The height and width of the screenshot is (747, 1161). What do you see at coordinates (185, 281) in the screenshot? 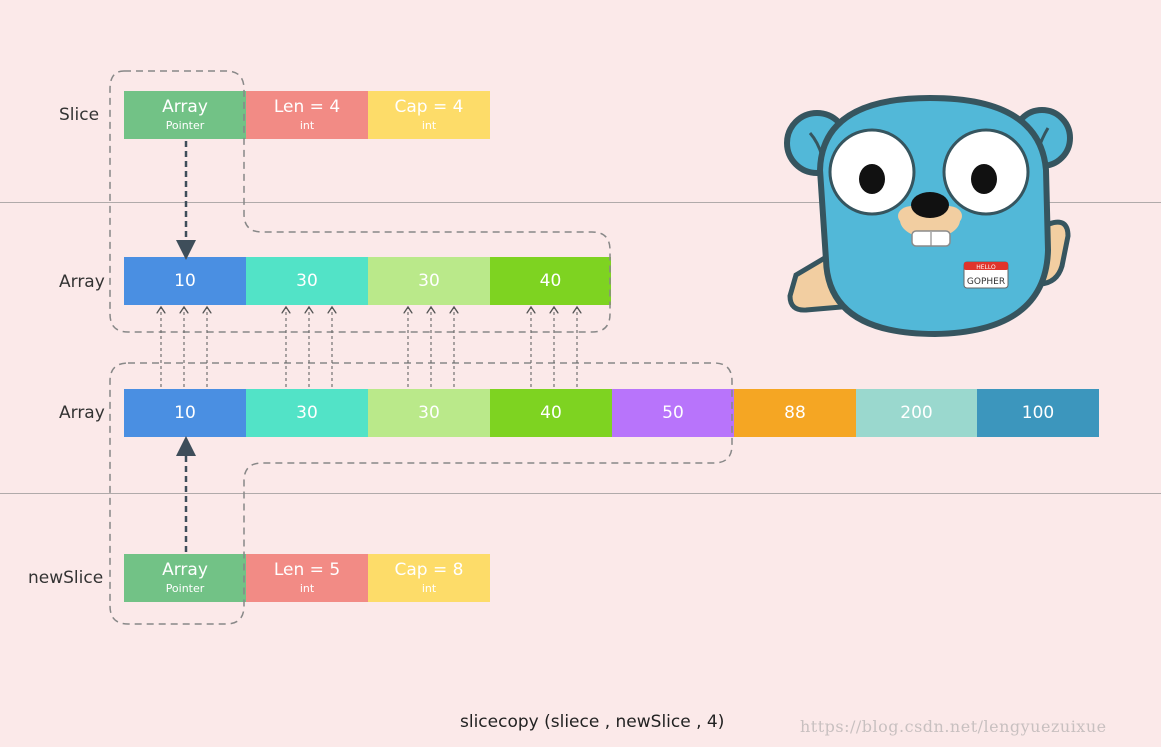
I see `array-top-cell: 10` at bounding box center [185, 281].